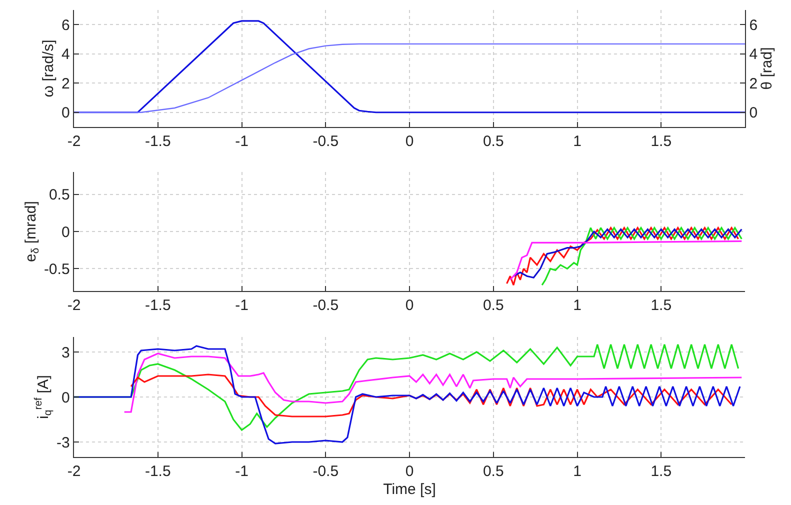 The width and height of the screenshot is (791, 505). Describe the element at coordinates (409, 489) in the screenshot. I see `x-axis-title: Time [s]` at that location.